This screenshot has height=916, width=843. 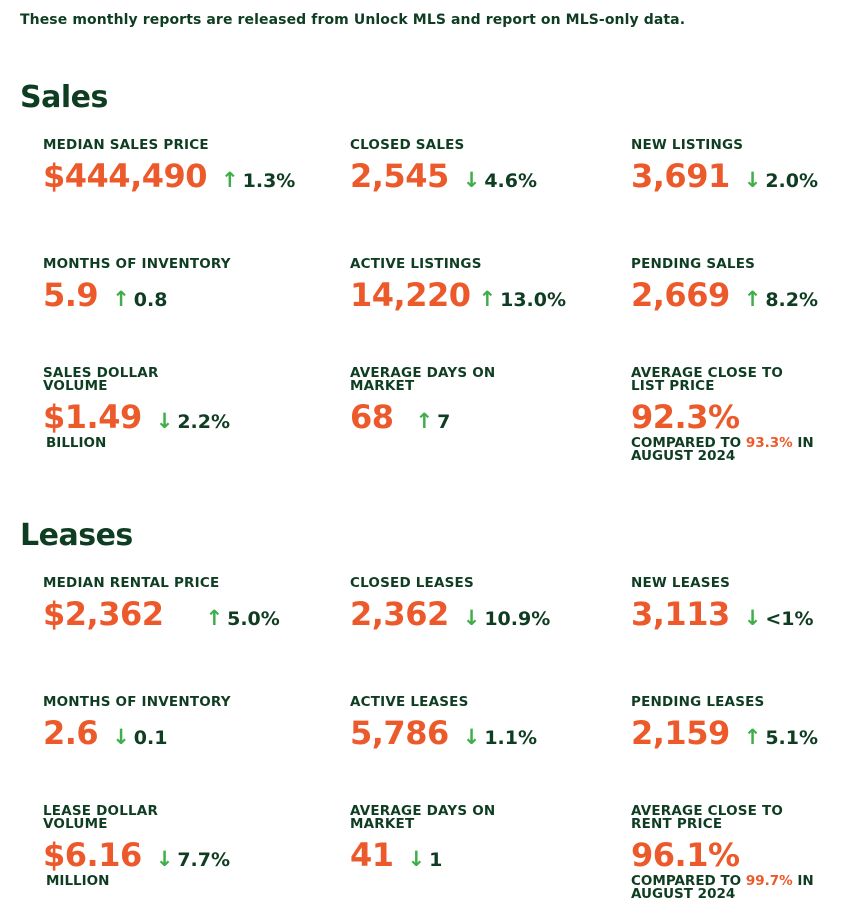 I want to click on metric-value: 68, so click(x=372, y=417).